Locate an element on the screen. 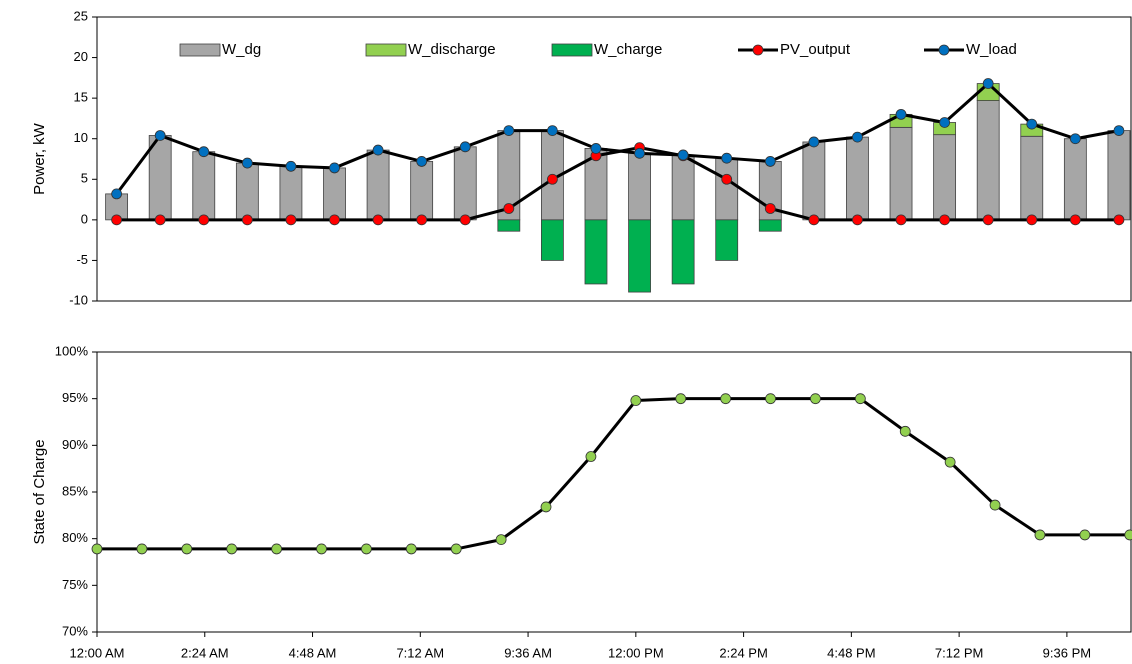 The image size is (1132, 664). legend-label: W_load is located at coordinates (991, 49).